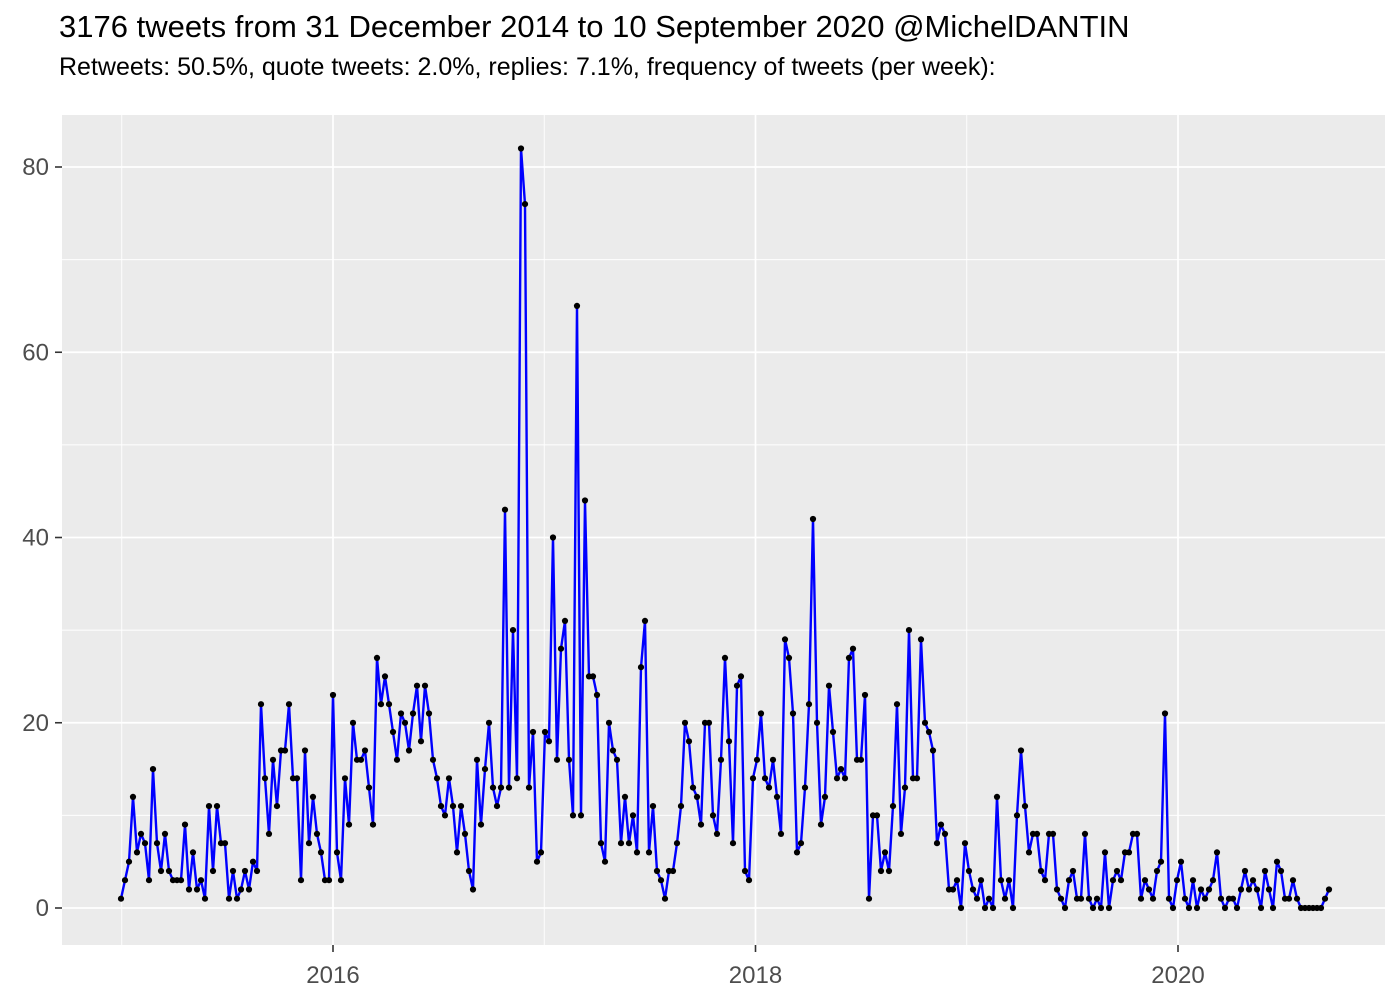 The height and width of the screenshot is (1000, 1400). I want to click on y-tick-label: 0, so click(42, 908).